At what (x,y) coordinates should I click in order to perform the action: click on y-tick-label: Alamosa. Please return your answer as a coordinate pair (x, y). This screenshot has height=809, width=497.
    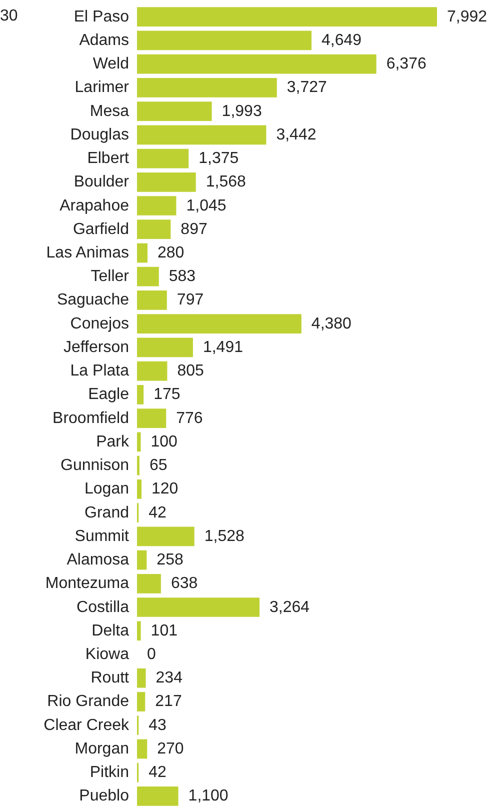
    Looking at the image, I should click on (98, 560).